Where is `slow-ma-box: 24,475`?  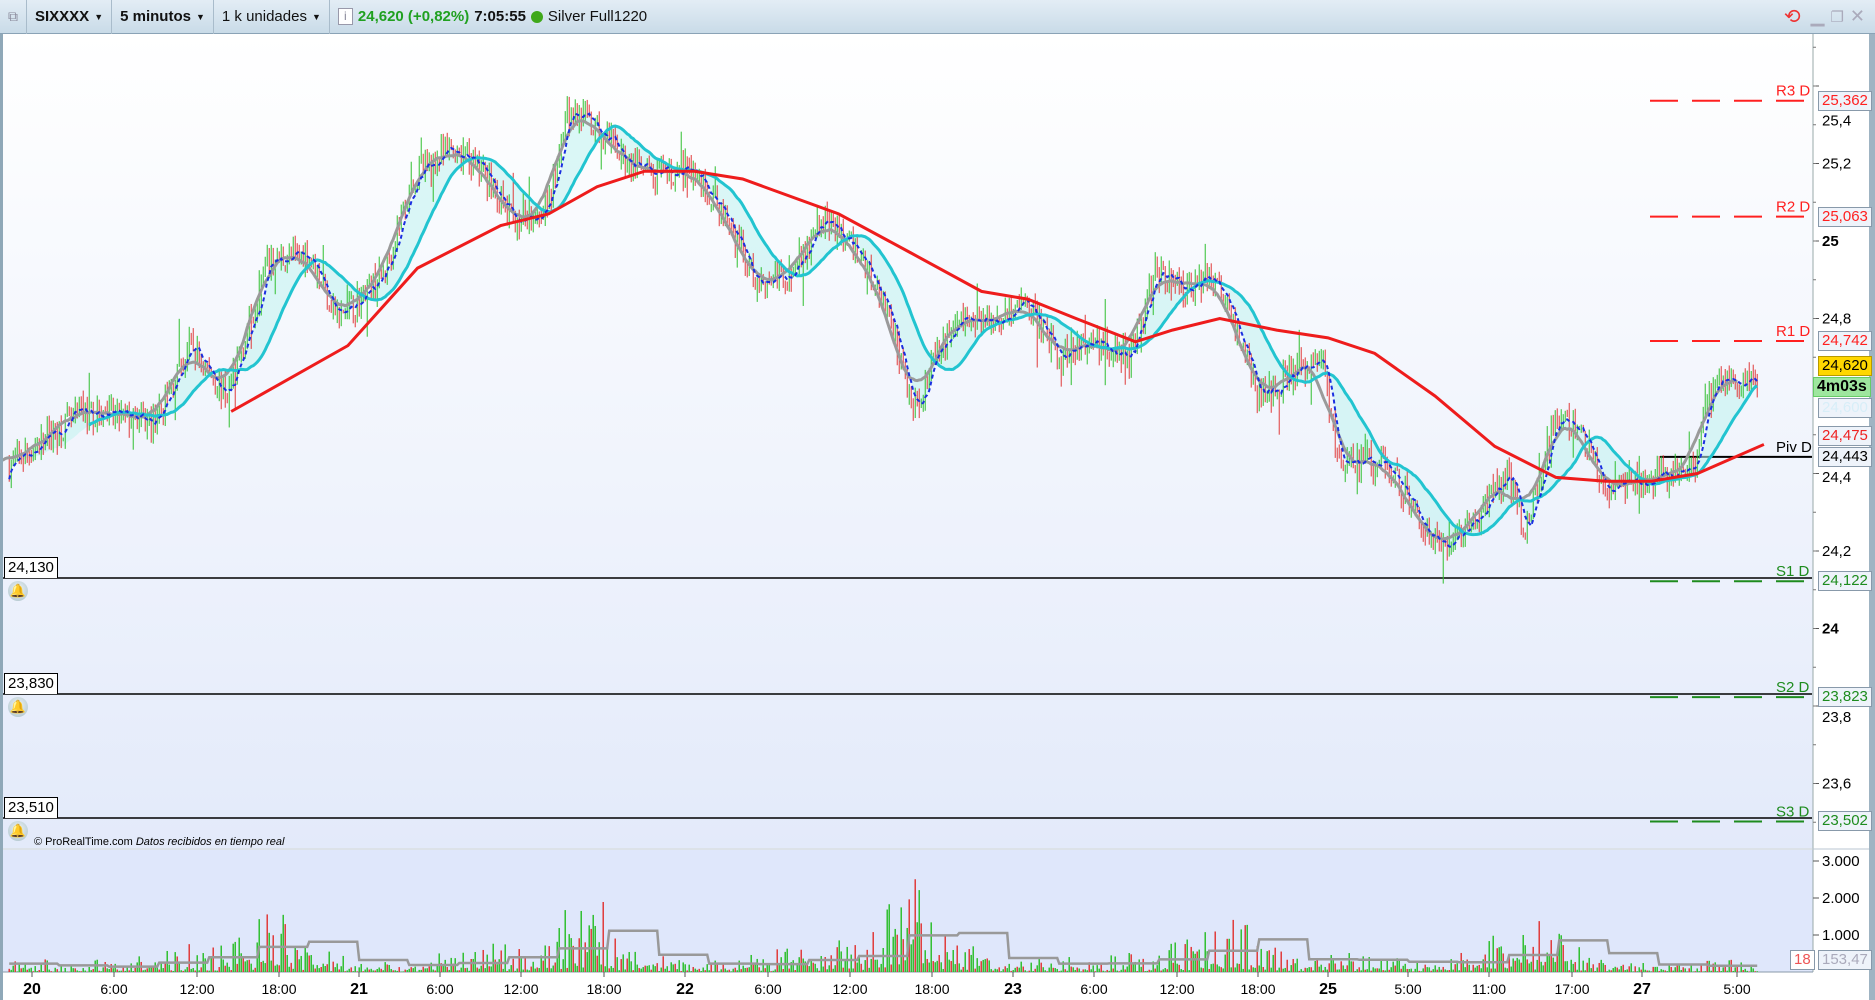
slow-ma-box: 24,475 is located at coordinates (1845, 436).